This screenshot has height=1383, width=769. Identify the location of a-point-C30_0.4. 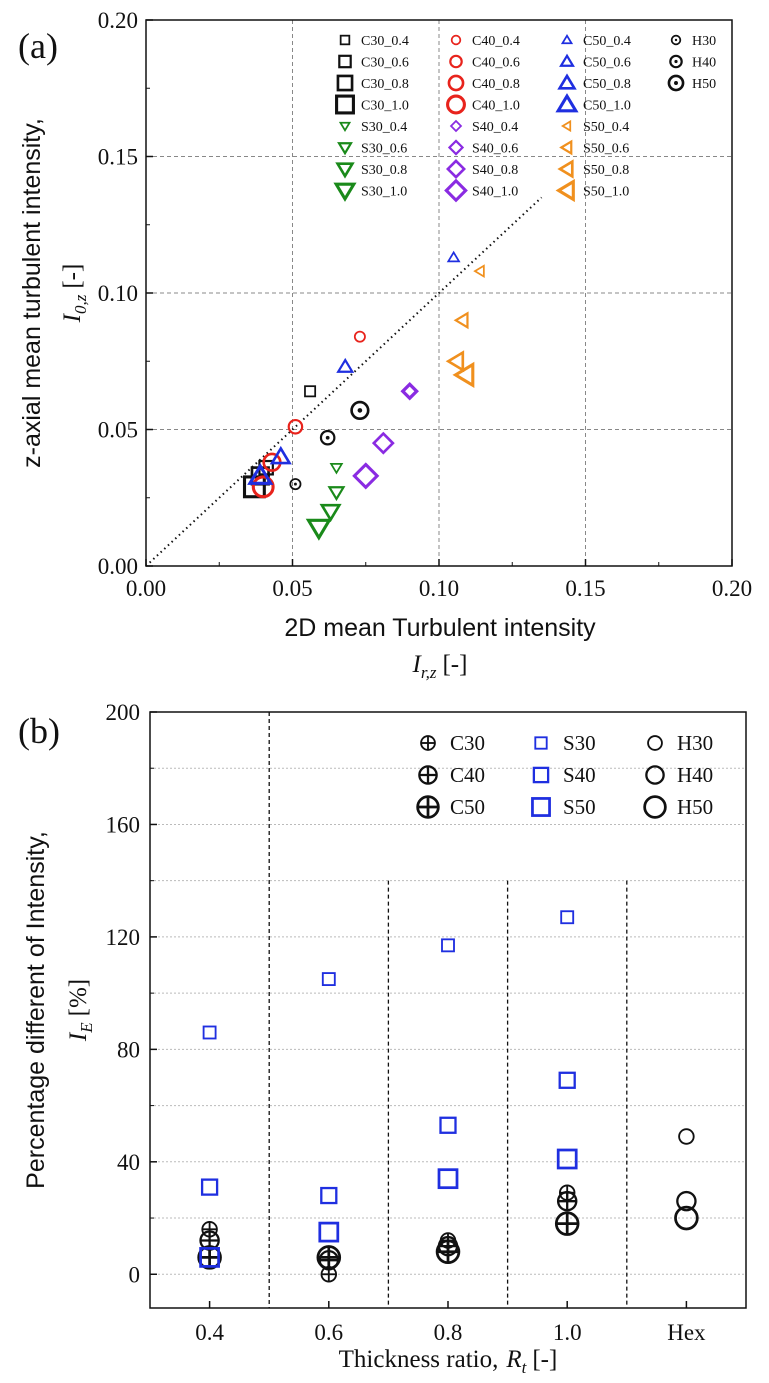
(310, 391).